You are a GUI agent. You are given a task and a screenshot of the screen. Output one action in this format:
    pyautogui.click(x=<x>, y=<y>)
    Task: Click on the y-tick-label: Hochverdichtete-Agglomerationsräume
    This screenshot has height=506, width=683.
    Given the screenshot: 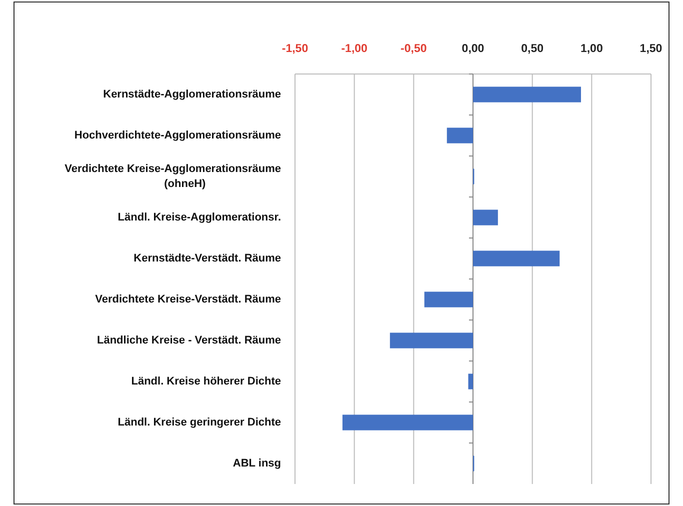 What is the action you would take?
    pyautogui.click(x=177, y=135)
    